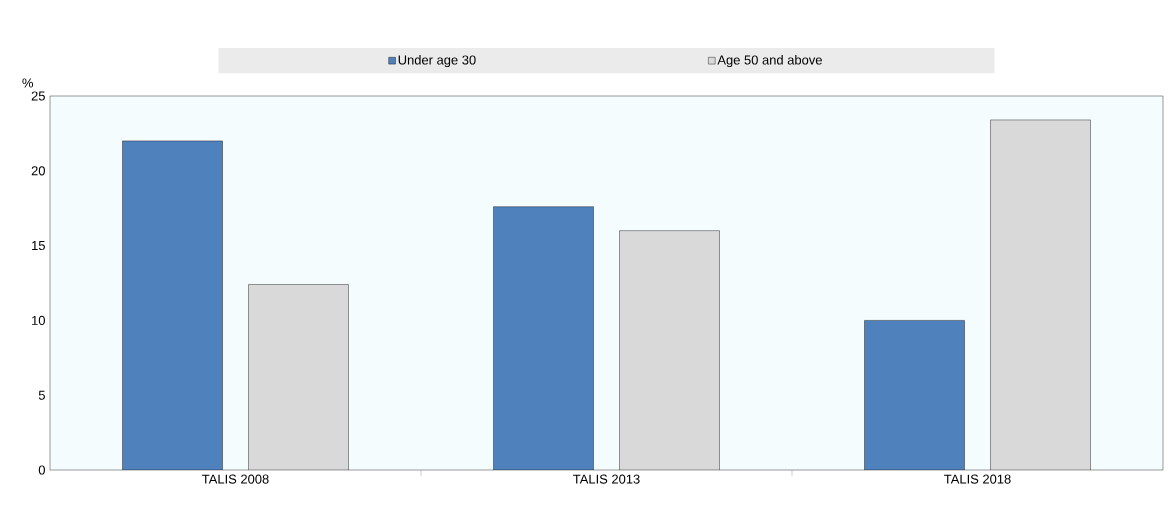  Describe the element at coordinates (41, 470) in the screenshot. I see `y-tick-label: 0` at that location.